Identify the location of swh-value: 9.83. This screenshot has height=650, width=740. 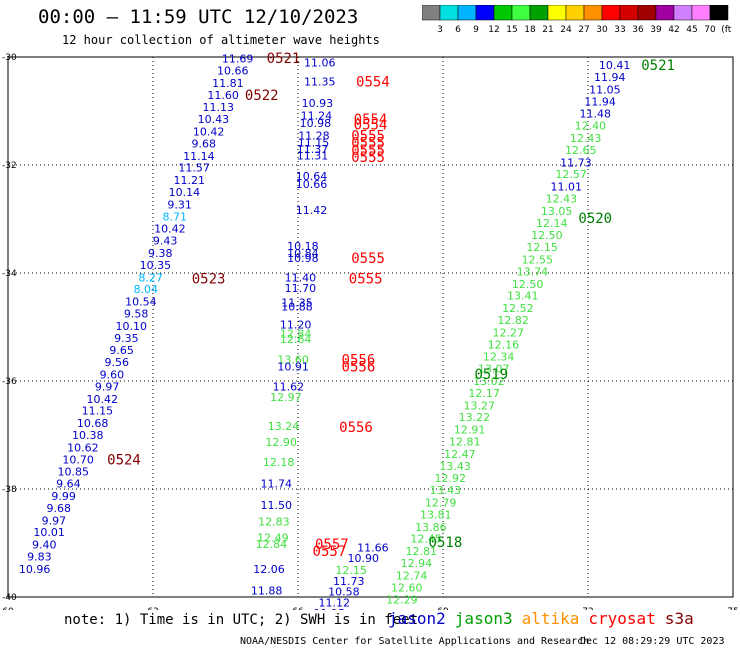
(39, 557).